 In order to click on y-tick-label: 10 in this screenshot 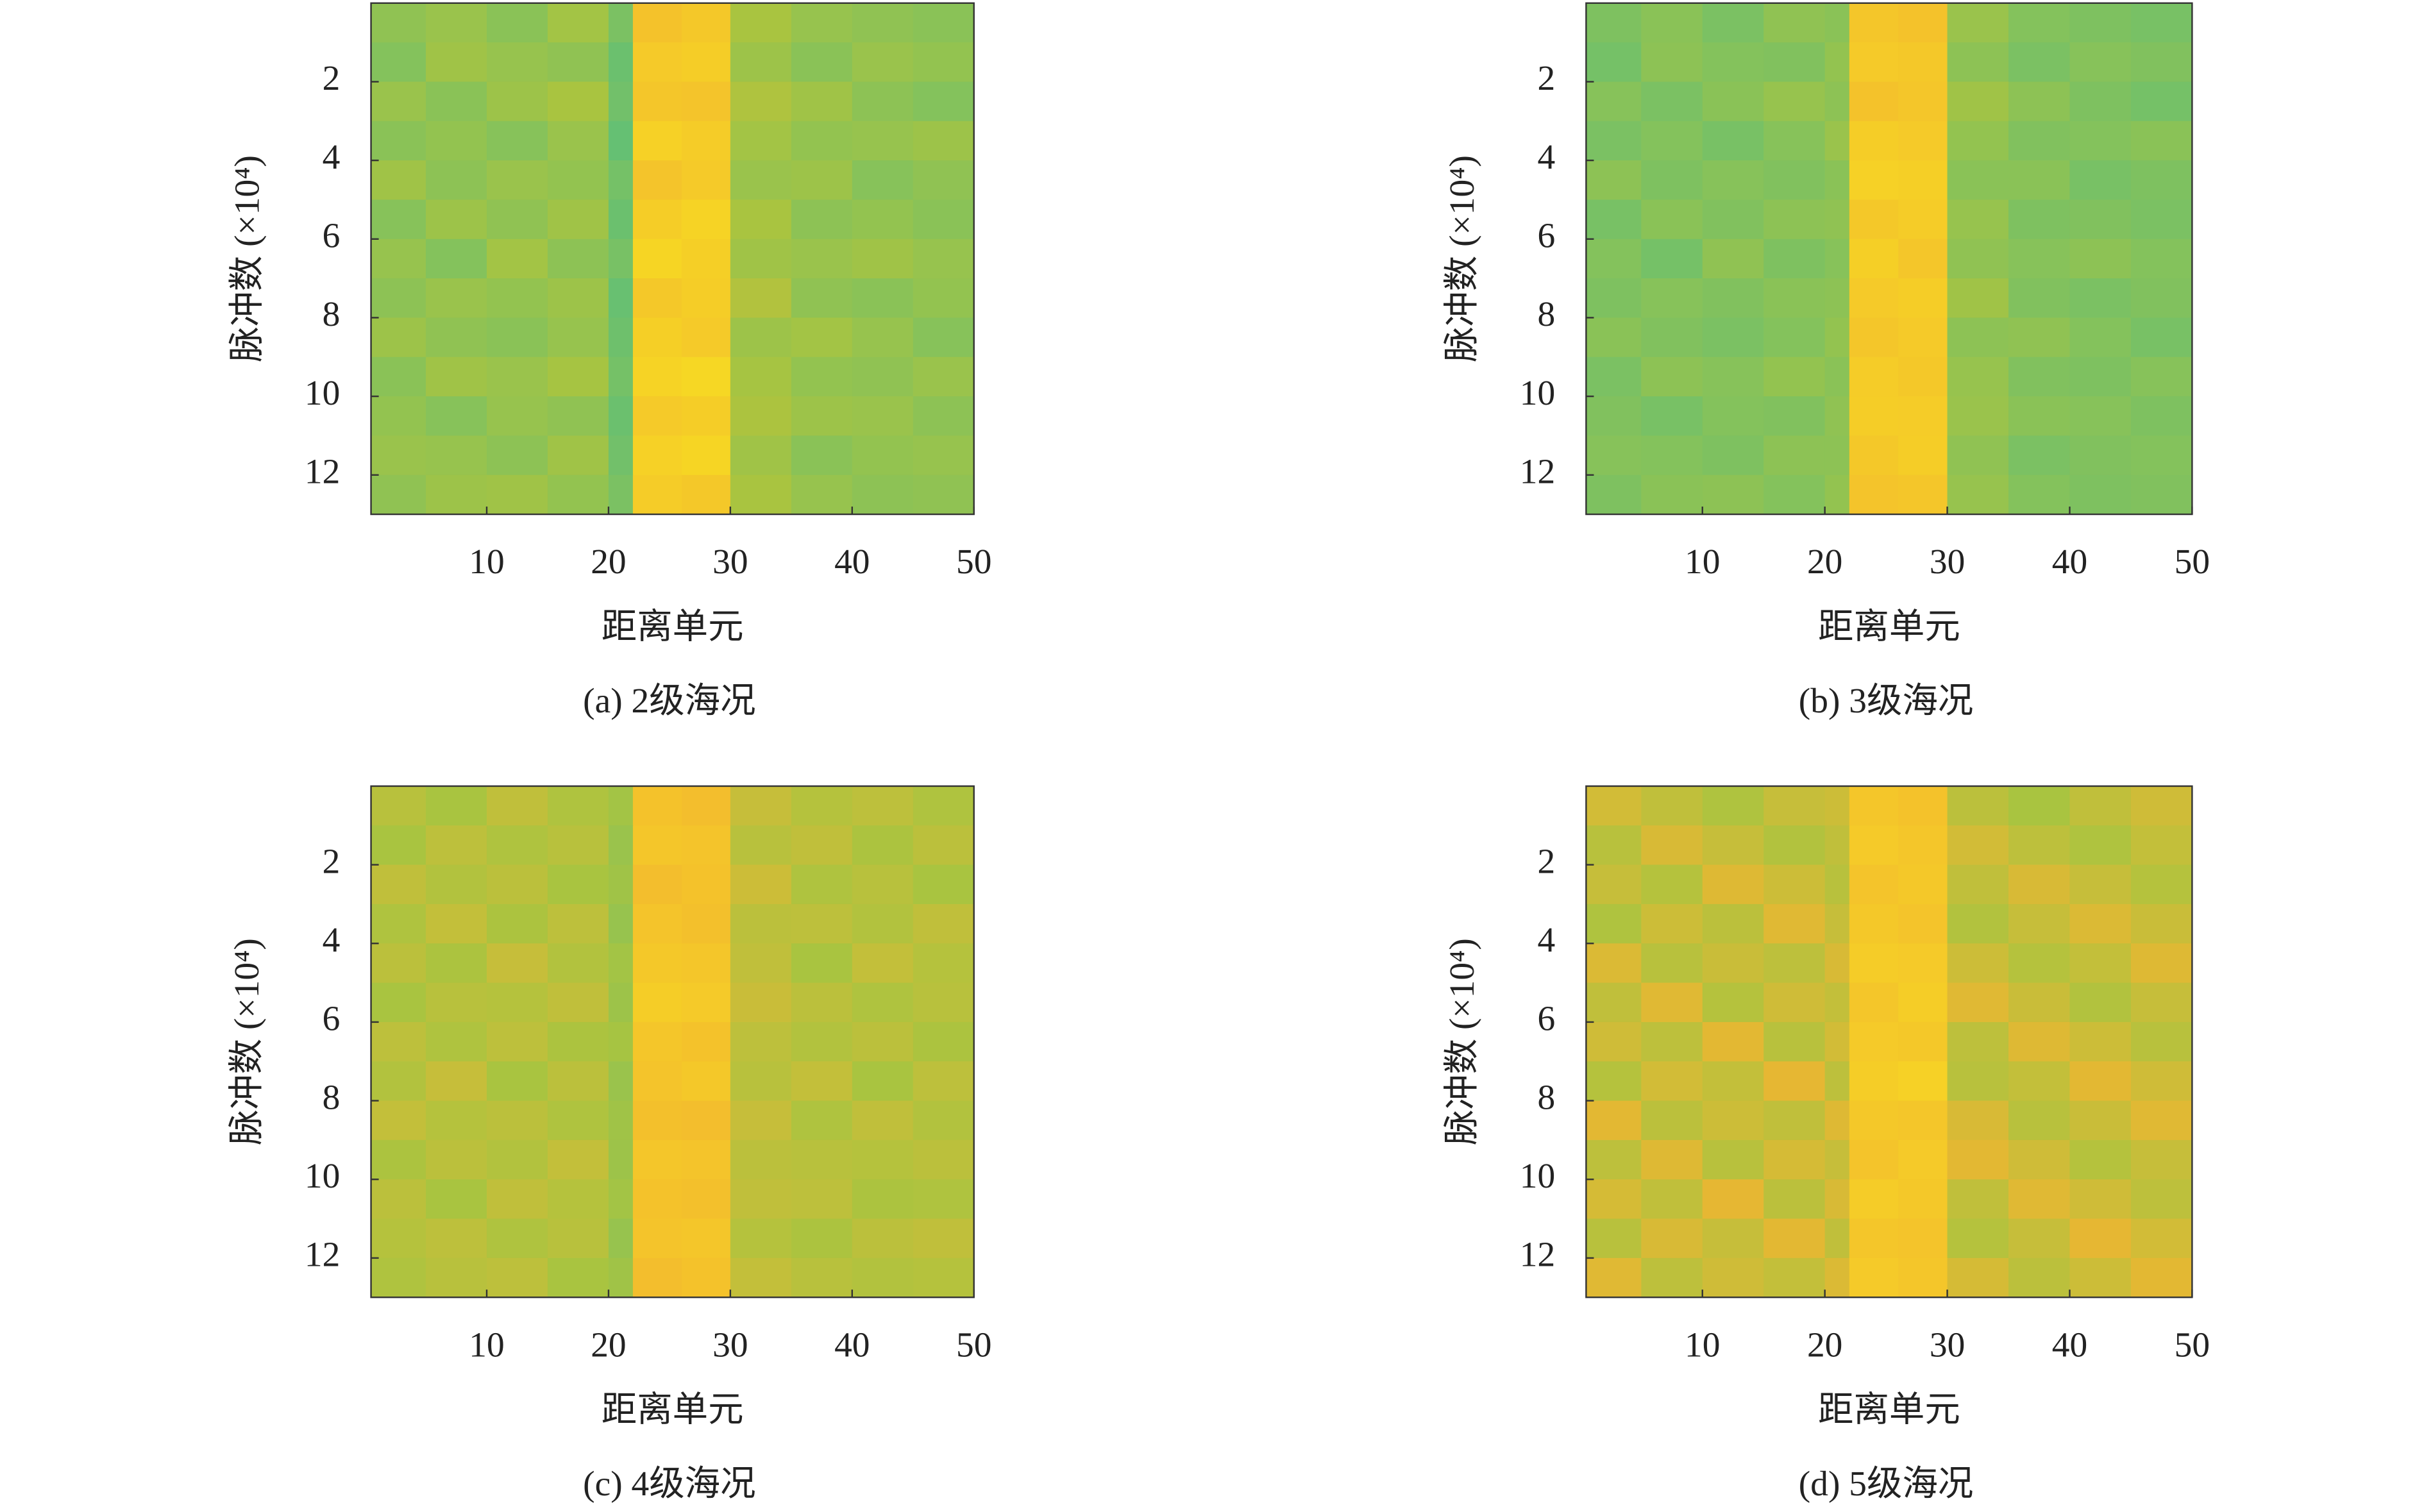, I will do `click(323, 392)`.